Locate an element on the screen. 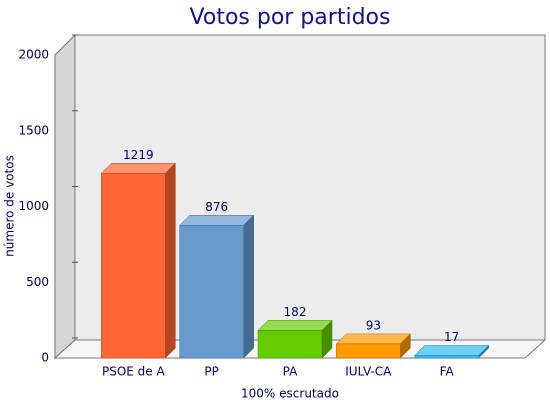  x-tick-label: PSOE de A is located at coordinates (134, 372).